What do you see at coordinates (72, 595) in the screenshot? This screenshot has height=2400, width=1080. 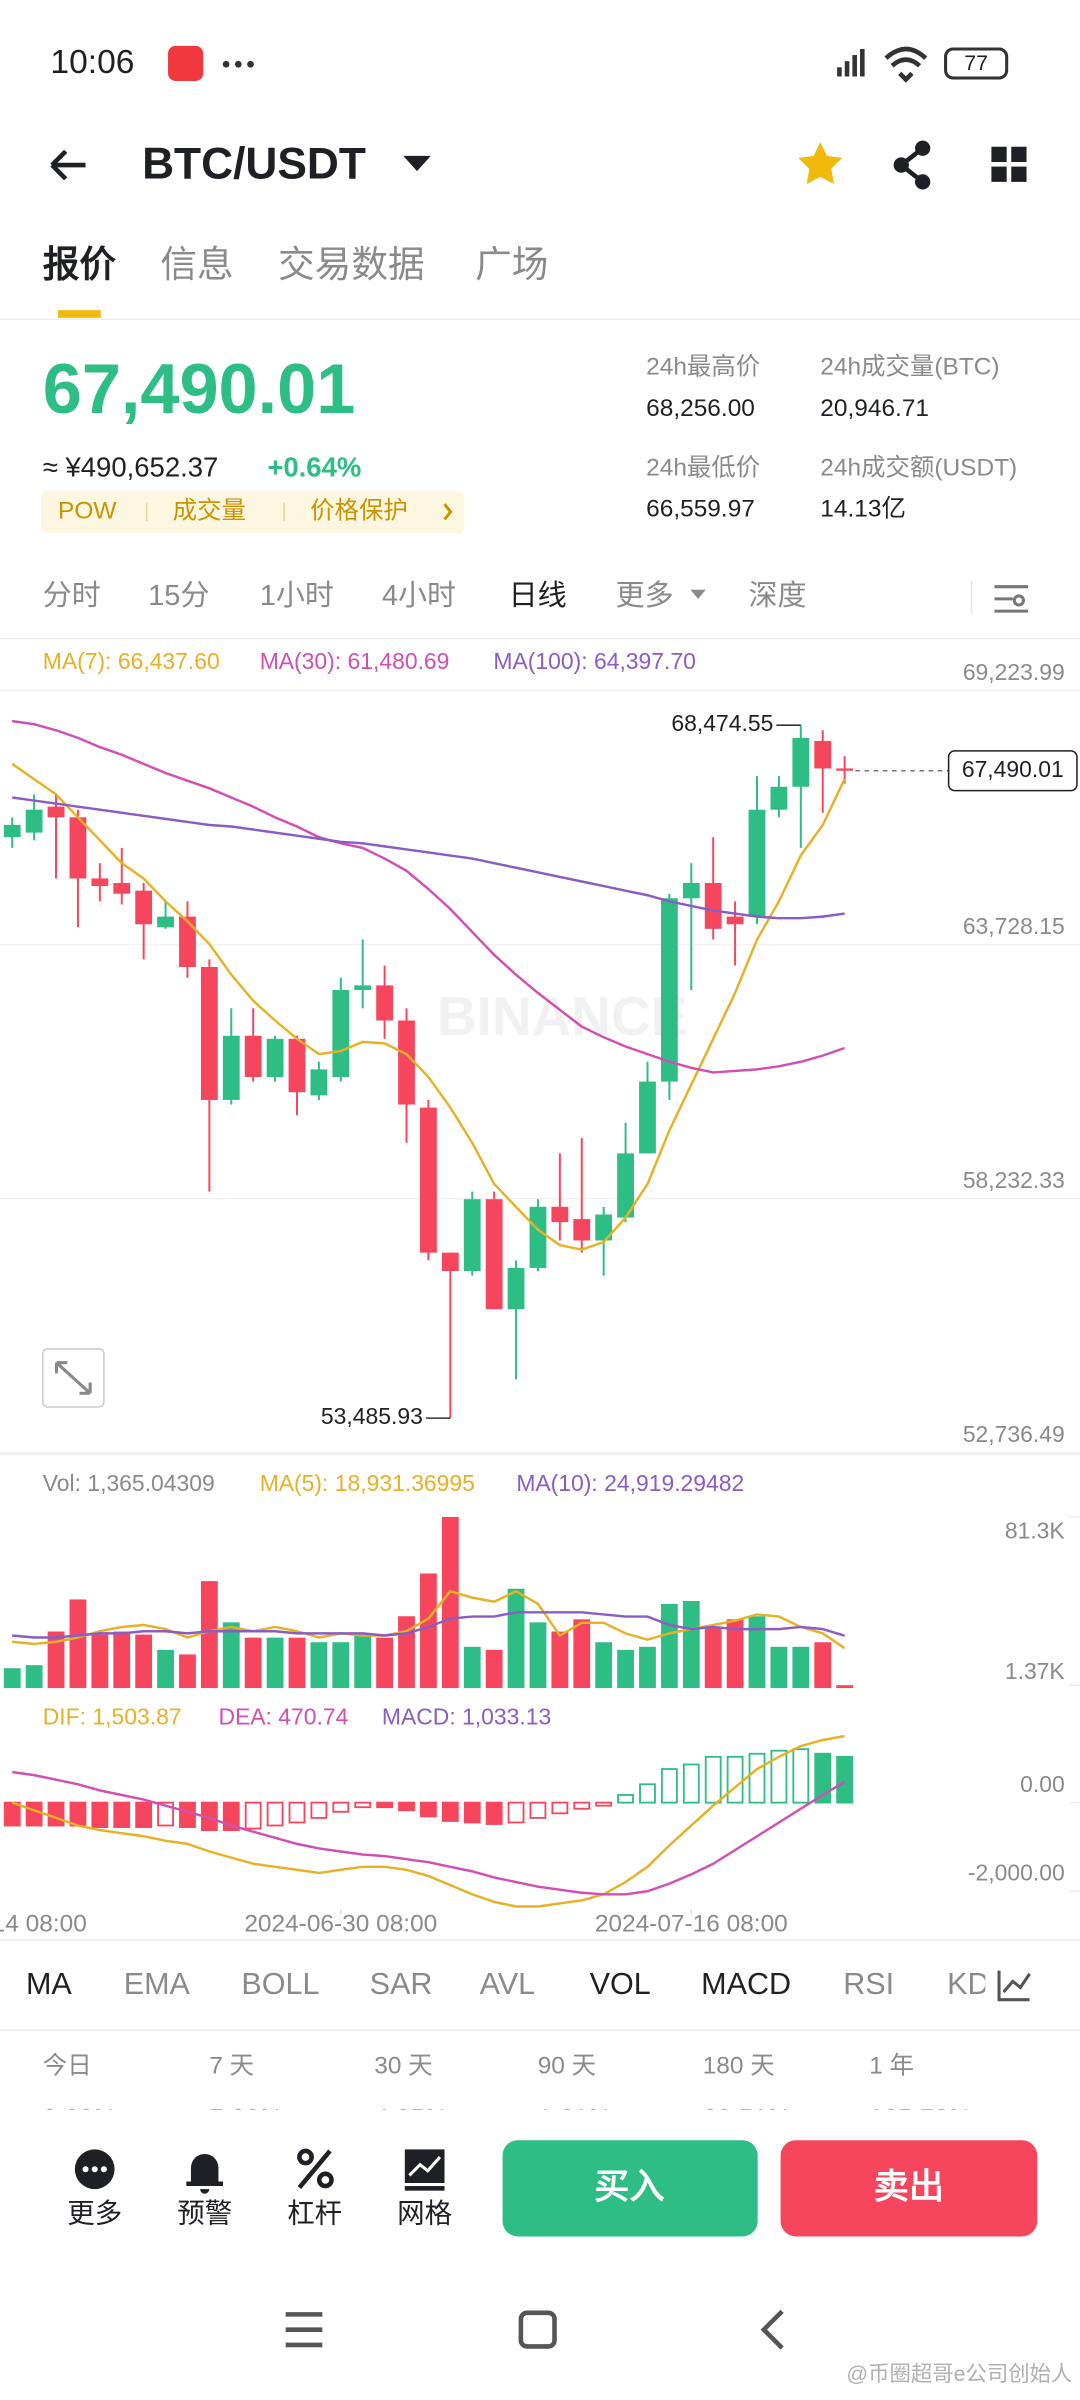 I see `interval: 分时` at bounding box center [72, 595].